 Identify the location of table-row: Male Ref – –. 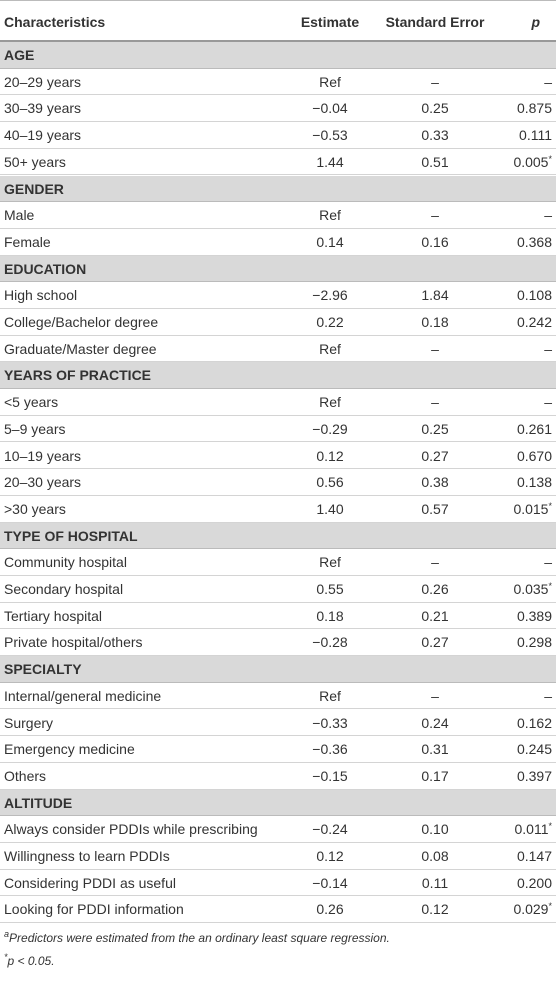
(278, 215).